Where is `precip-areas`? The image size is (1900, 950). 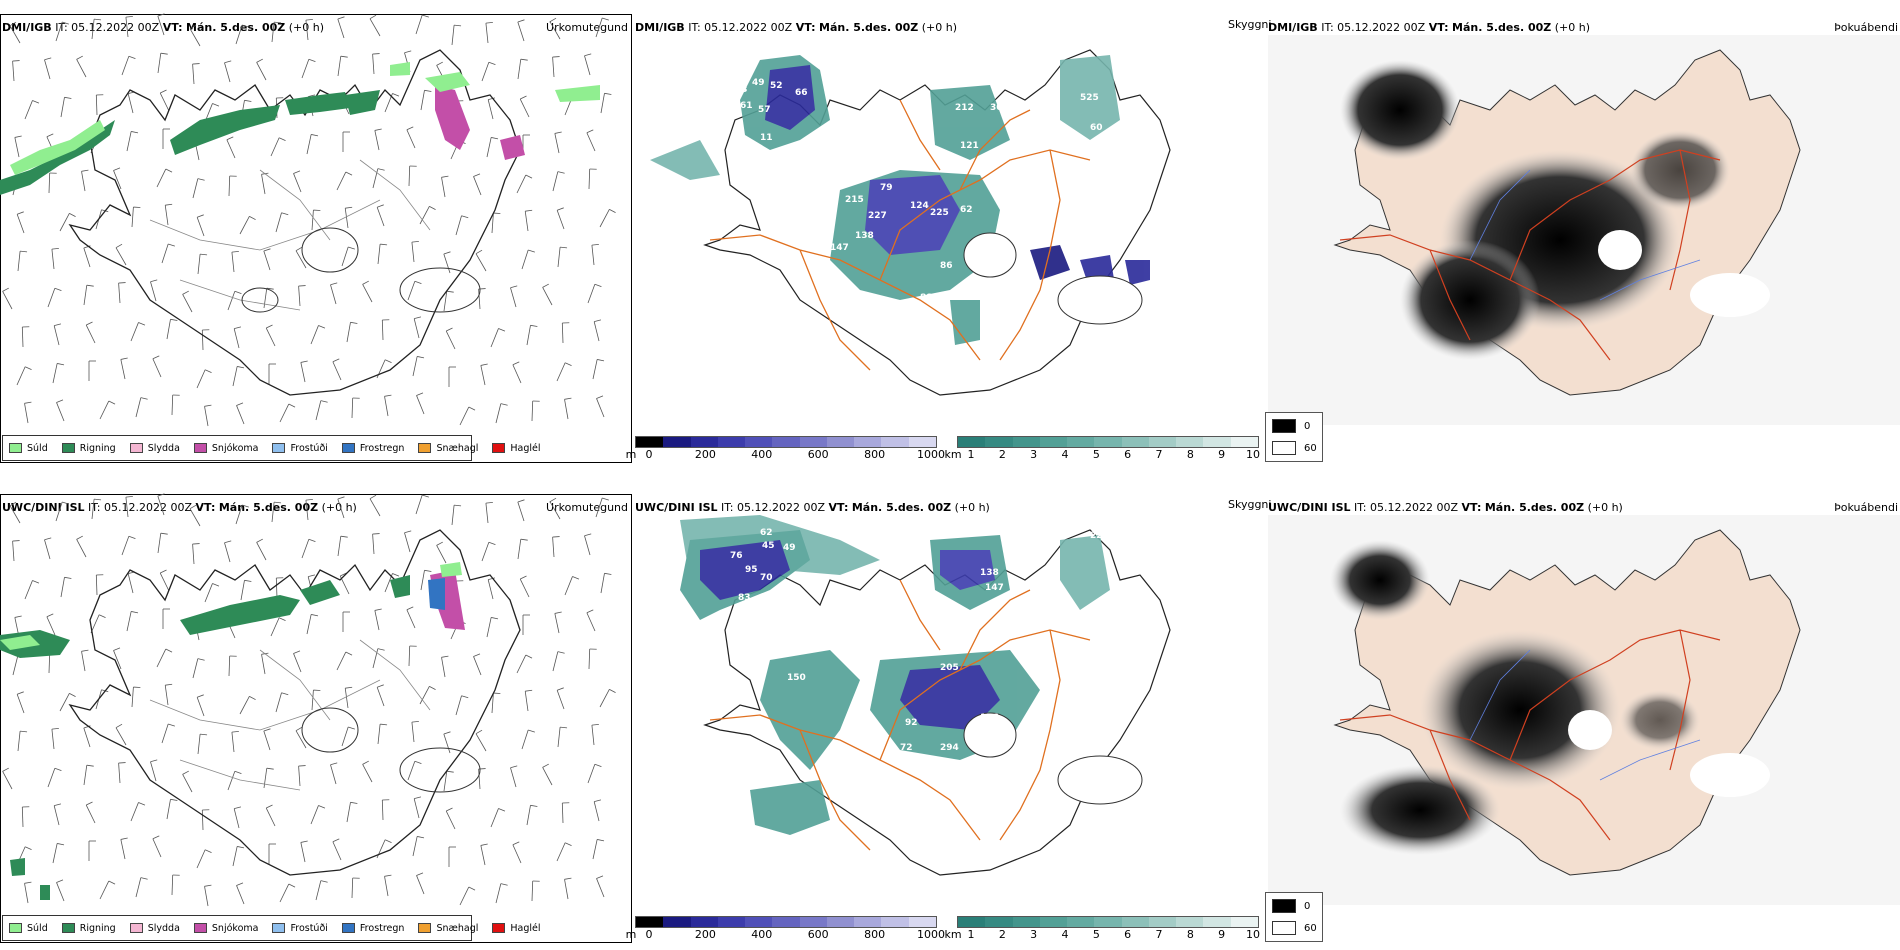
precip-areas is located at coordinates (300, 128).